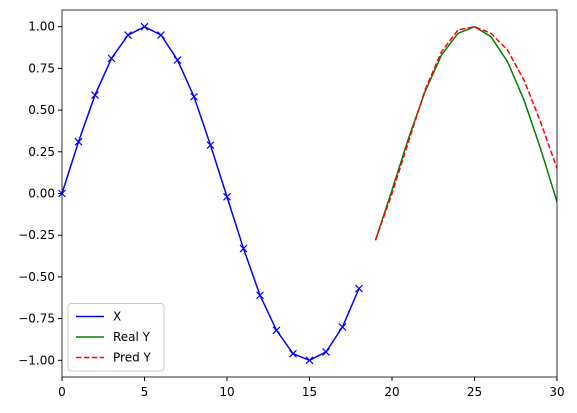 This screenshot has height=413, width=577. What do you see at coordinates (36, 235) in the screenshot?
I see `y-tick-label: −0.25` at bounding box center [36, 235].